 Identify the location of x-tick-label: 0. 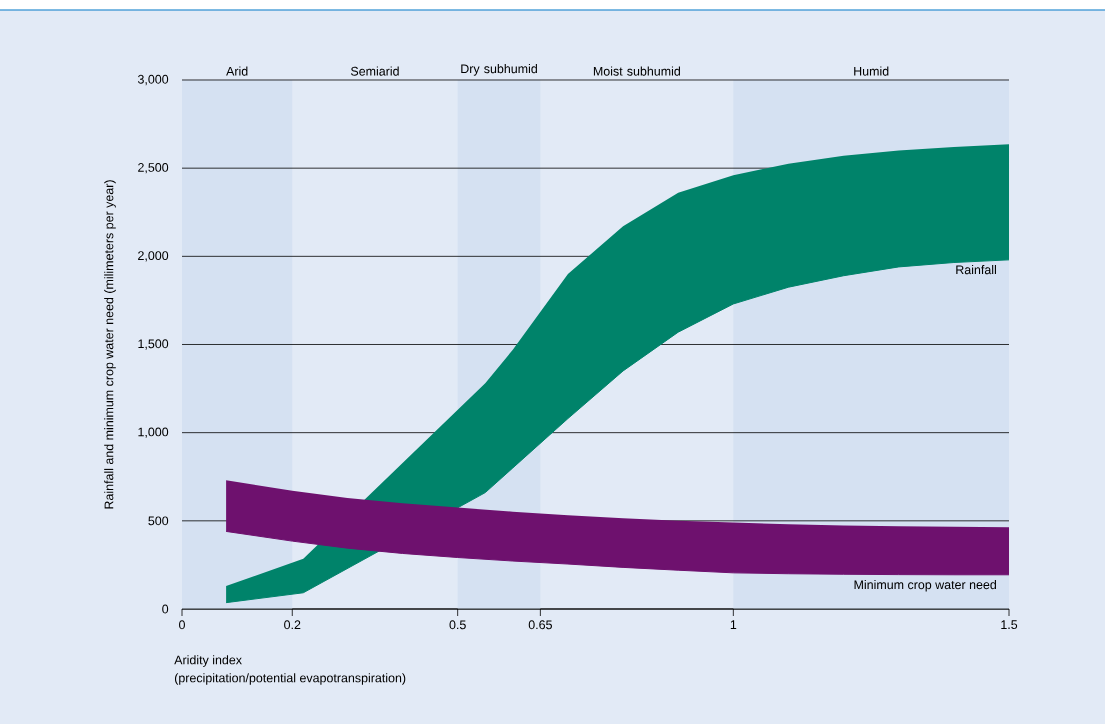
(182, 625).